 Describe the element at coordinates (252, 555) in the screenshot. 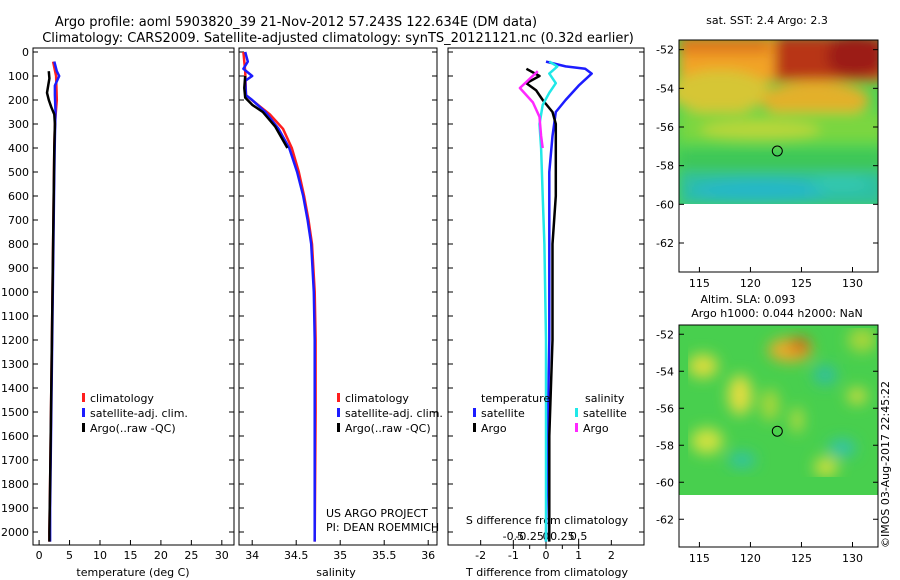

I see `sal-xtick-label: 34` at that location.